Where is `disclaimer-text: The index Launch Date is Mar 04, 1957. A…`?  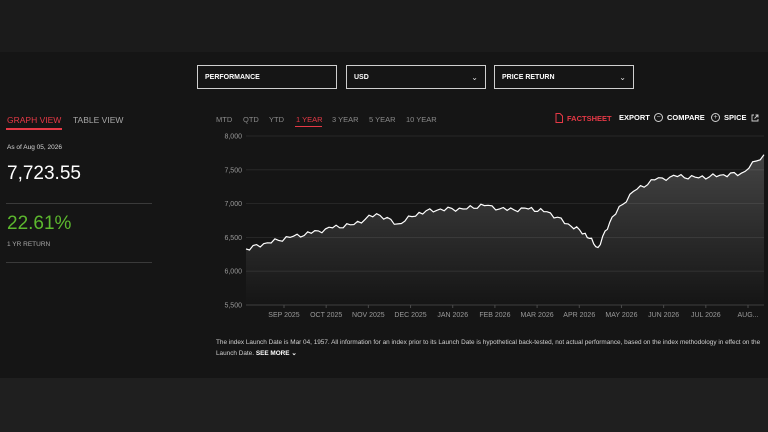 disclaimer-text: The index Launch Date is Mar 04, 1957. A… is located at coordinates (488, 348).